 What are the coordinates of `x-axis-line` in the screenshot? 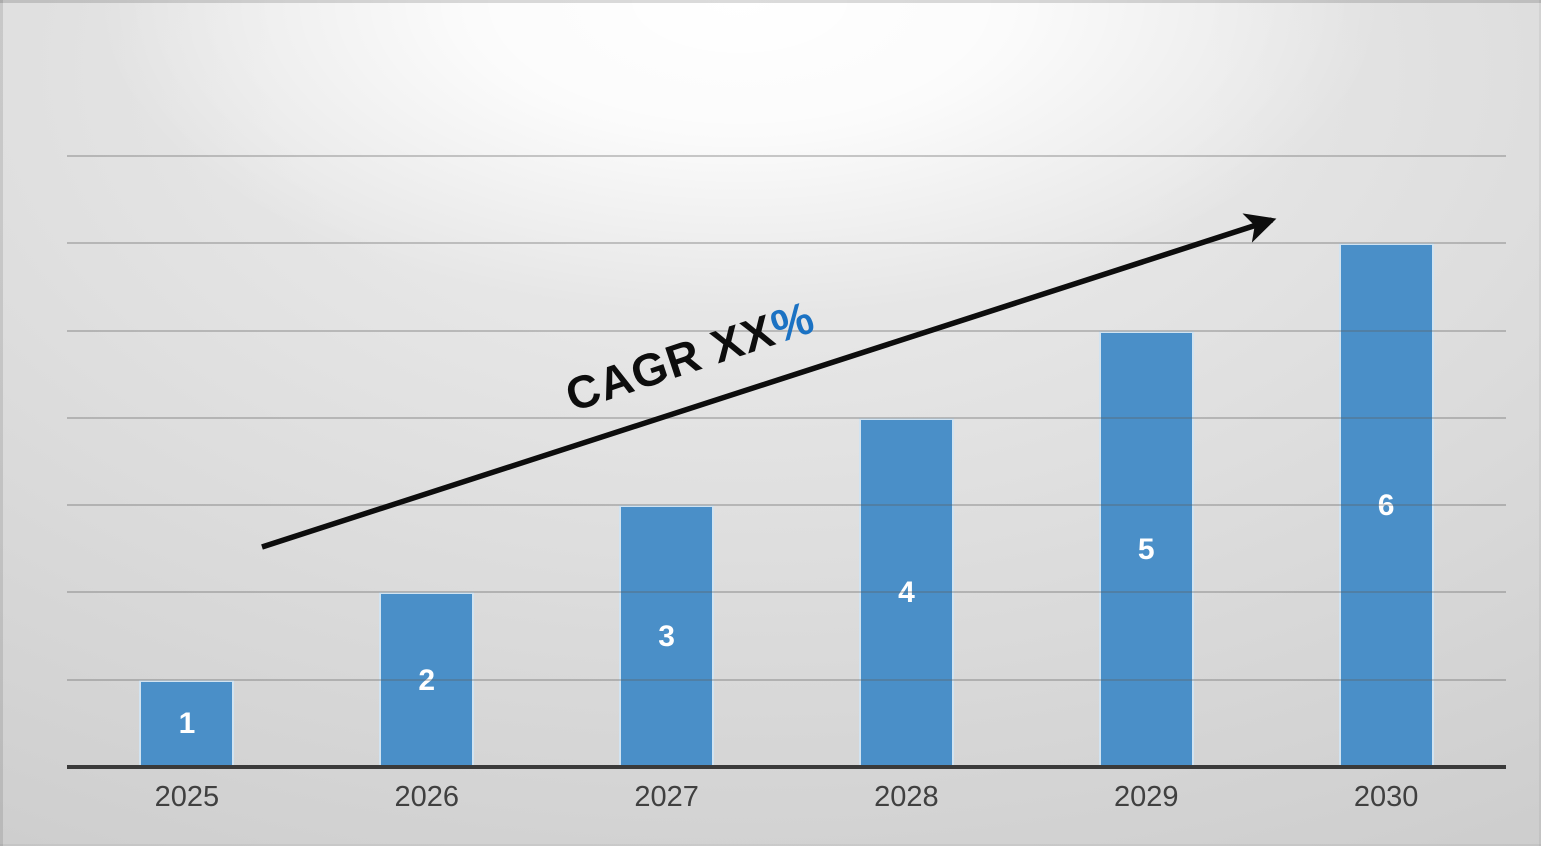 It's located at (786, 767).